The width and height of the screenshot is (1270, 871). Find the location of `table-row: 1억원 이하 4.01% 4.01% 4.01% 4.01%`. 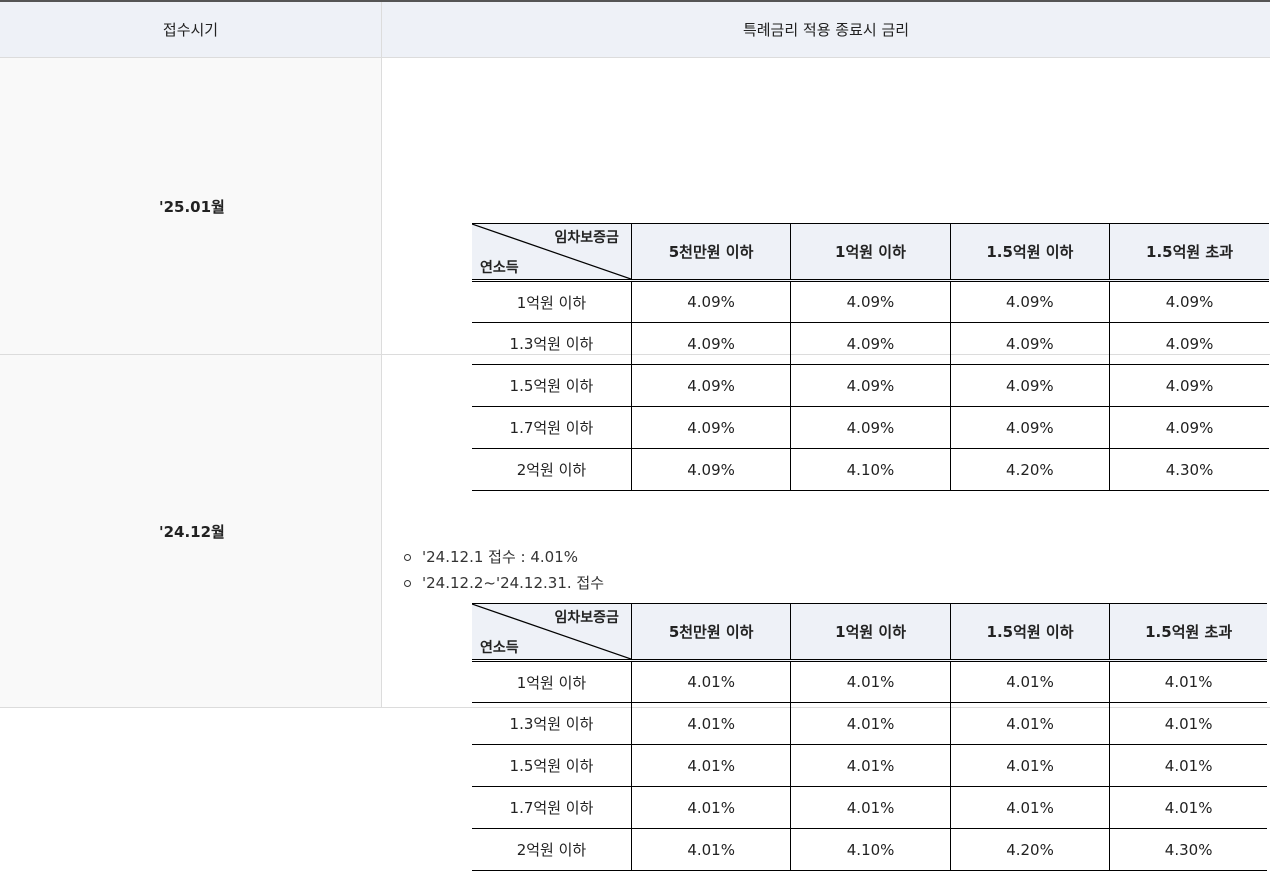

table-row: 1억원 이하 4.01% 4.01% 4.01% 4.01% is located at coordinates (869, 682).